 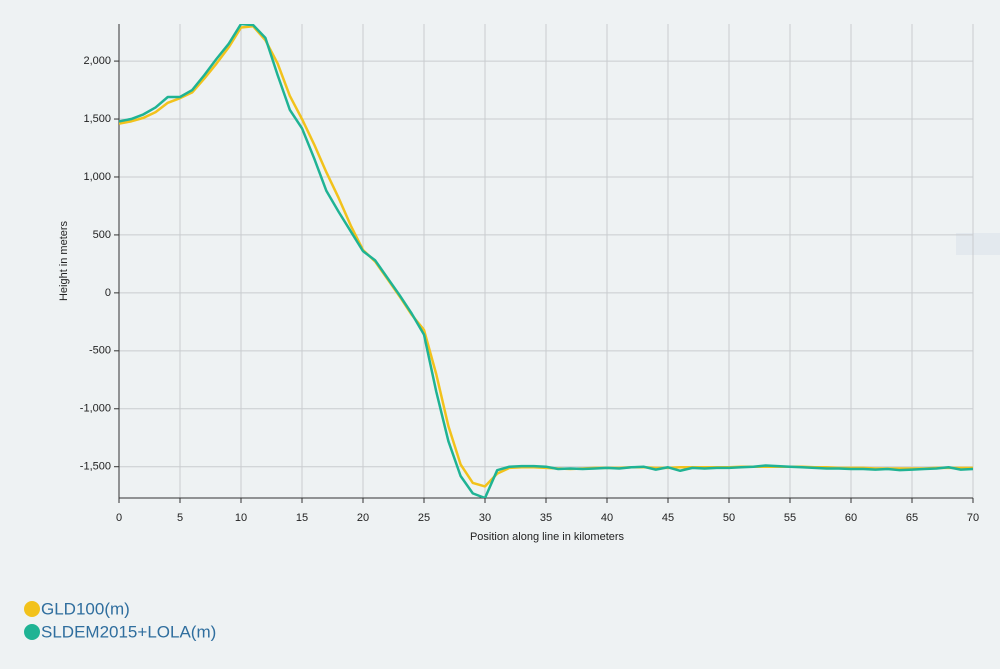 What do you see at coordinates (363, 518) in the screenshot?
I see `x-tick-label: 20` at bounding box center [363, 518].